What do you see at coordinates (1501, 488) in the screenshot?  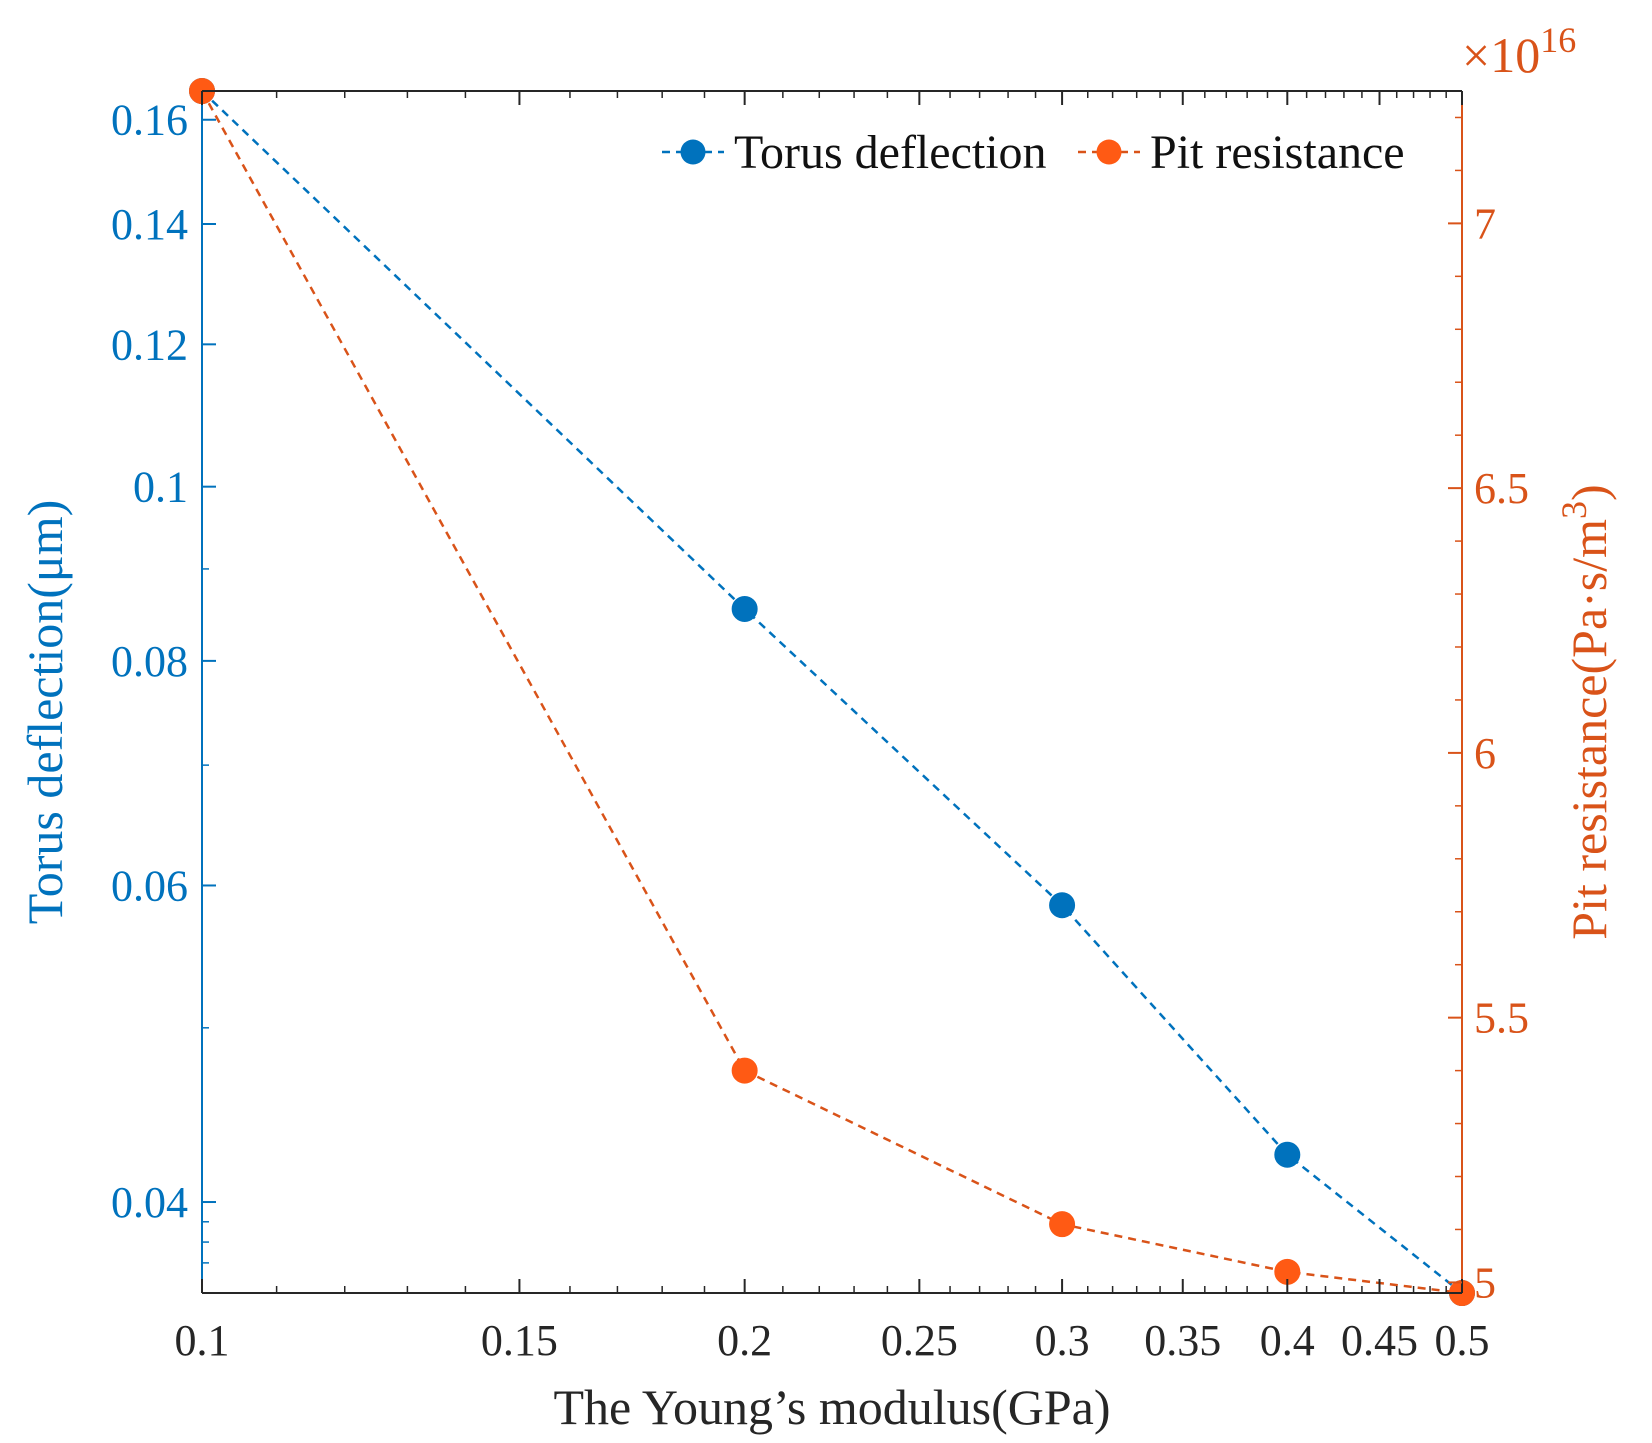 I see `y-right-tick-label: 6.5` at bounding box center [1501, 488].